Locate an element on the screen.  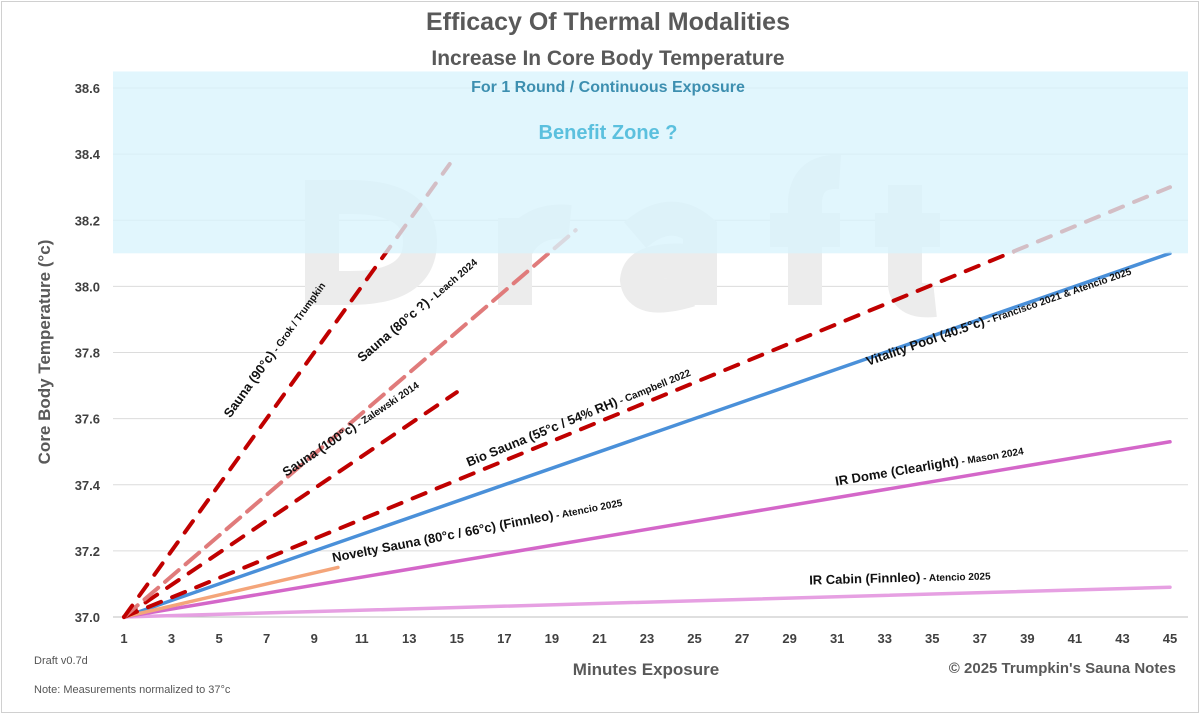
x-tick-label: 11 is located at coordinates (362, 638).